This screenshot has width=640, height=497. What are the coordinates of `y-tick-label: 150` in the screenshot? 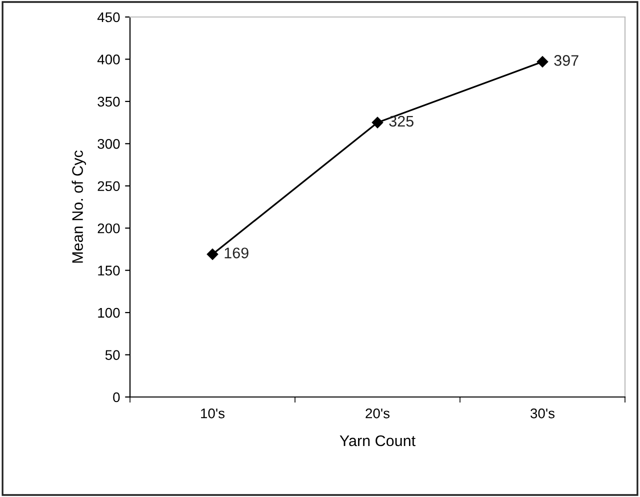 It's located at (109, 271).